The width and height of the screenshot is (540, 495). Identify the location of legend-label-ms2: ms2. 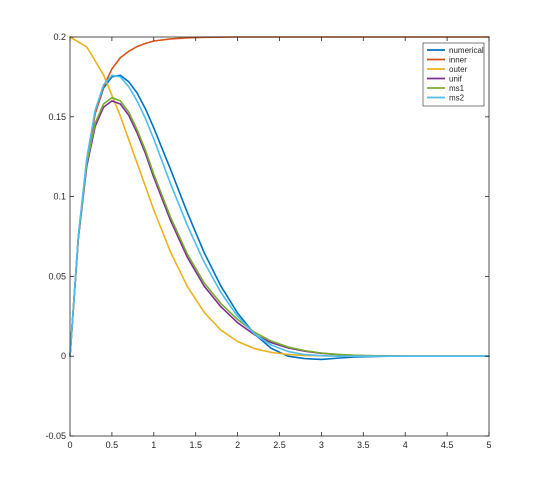
(457, 98).